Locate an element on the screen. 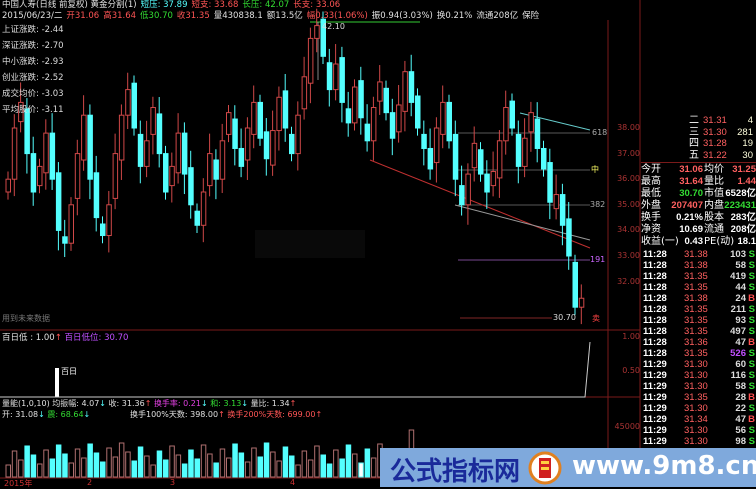 The image size is (756, 489). divider is located at coordinates (698, 162).